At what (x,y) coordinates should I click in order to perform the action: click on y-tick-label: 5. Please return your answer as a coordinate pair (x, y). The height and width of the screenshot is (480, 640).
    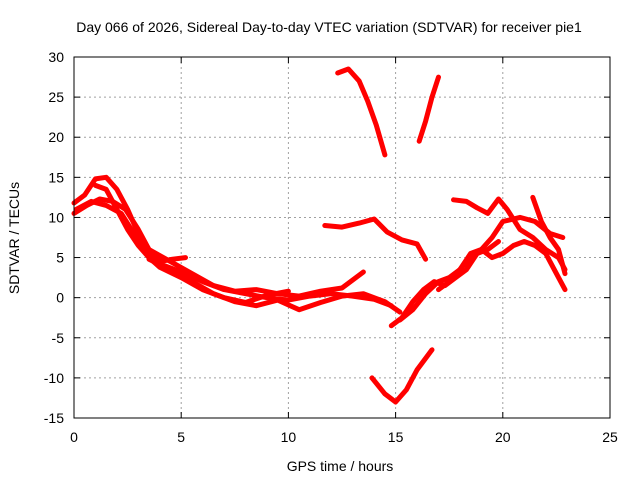
    Looking at the image, I should click on (60, 258).